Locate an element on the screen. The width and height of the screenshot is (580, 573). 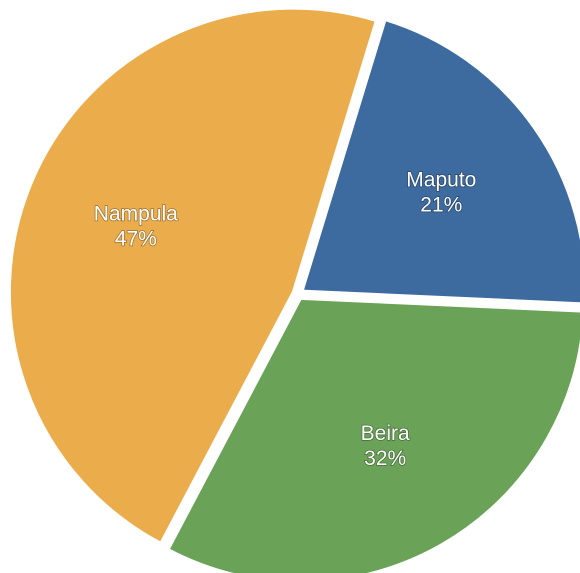
slice-label: Beira is located at coordinates (385, 433).